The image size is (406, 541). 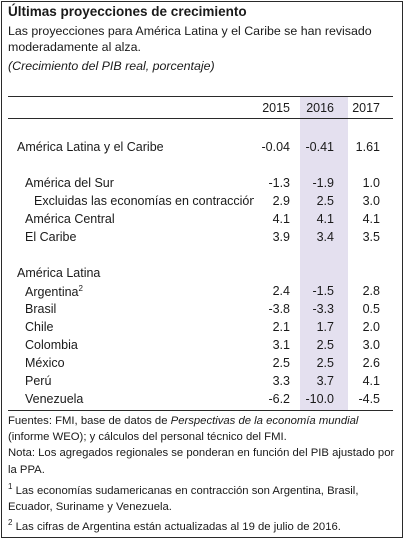 What do you see at coordinates (371, 363) in the screenshot?
I see `cell: 2.6` at bounding box center [371, 363].